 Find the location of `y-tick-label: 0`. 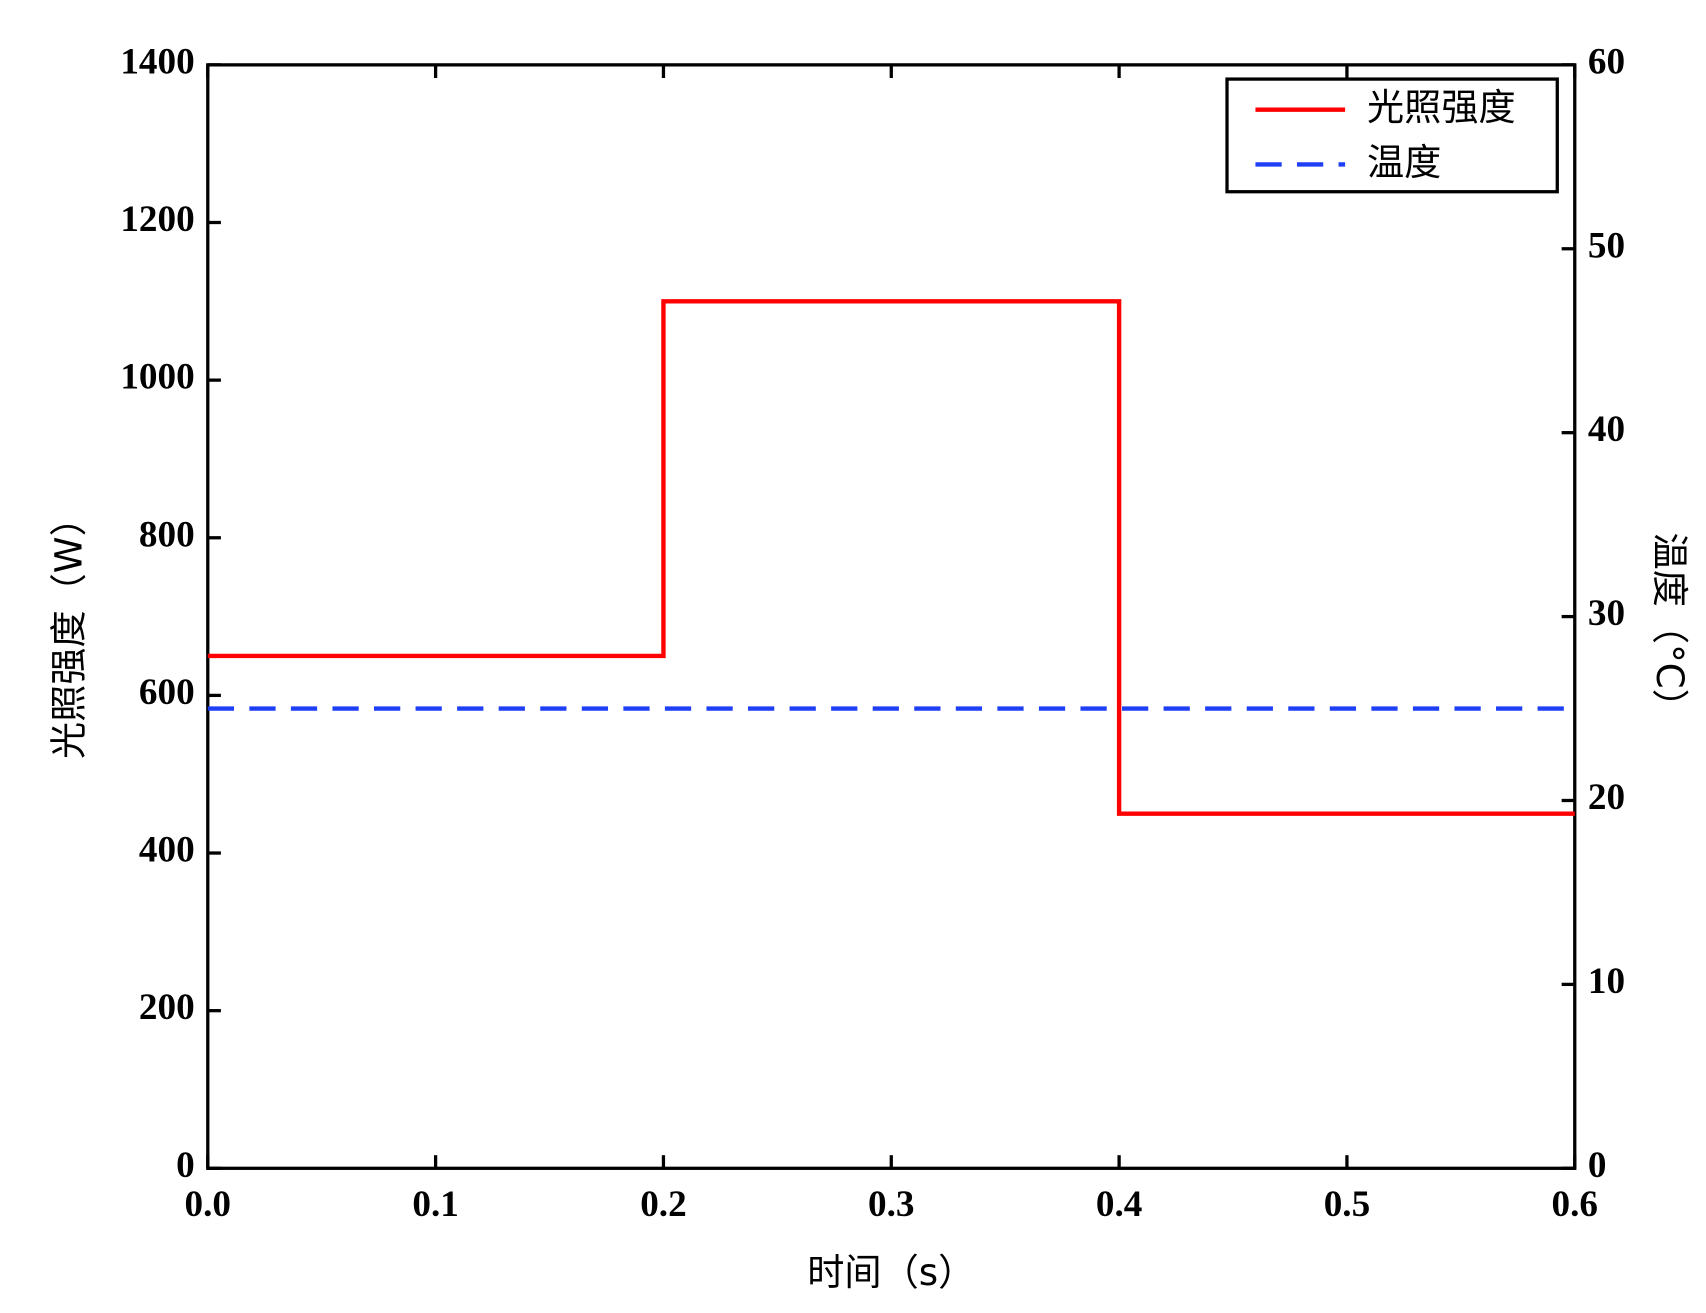

y-tick-label: 0 is located at coordinates (185, 1165).